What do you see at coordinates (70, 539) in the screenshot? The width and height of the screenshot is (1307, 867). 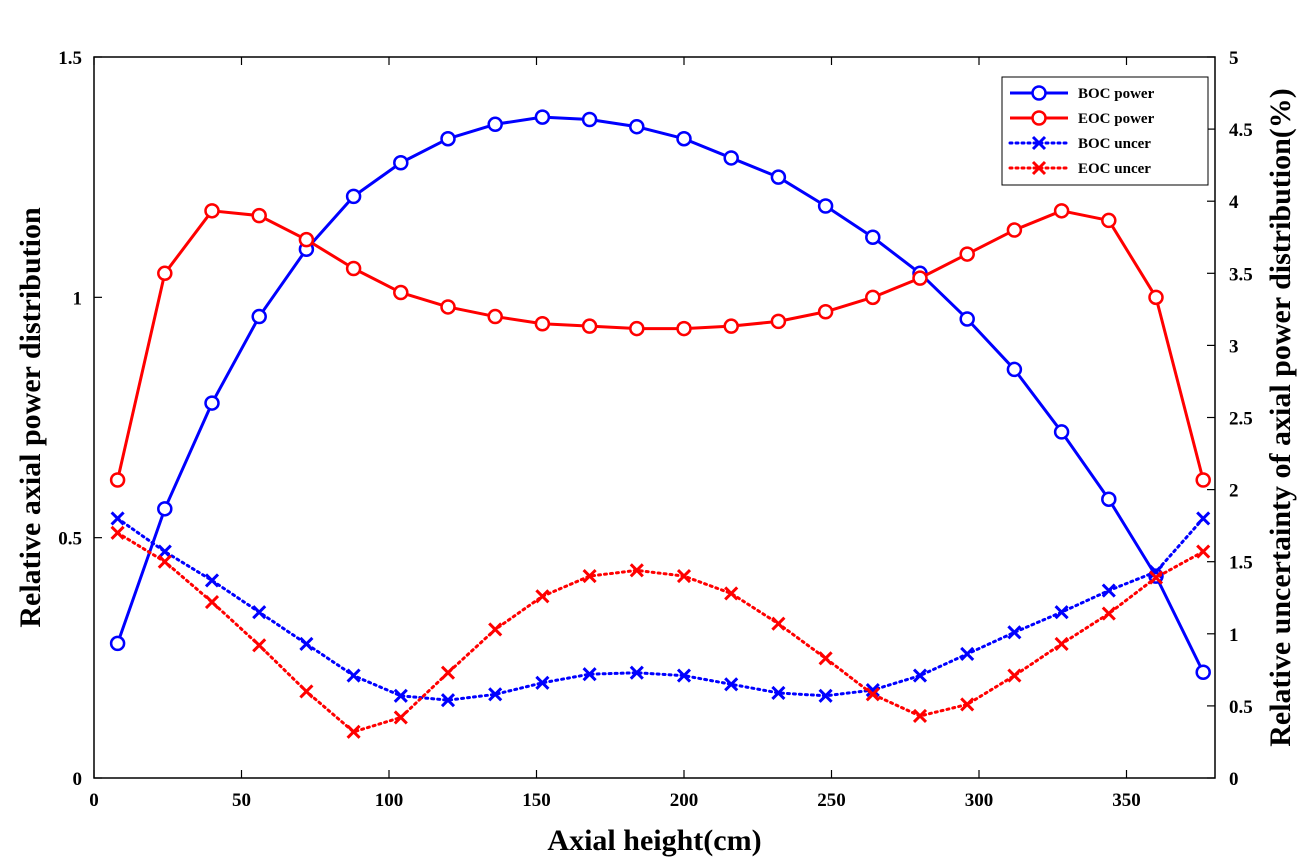 I see `y-tick-label: 0.5` at bounding box center [70, 539].